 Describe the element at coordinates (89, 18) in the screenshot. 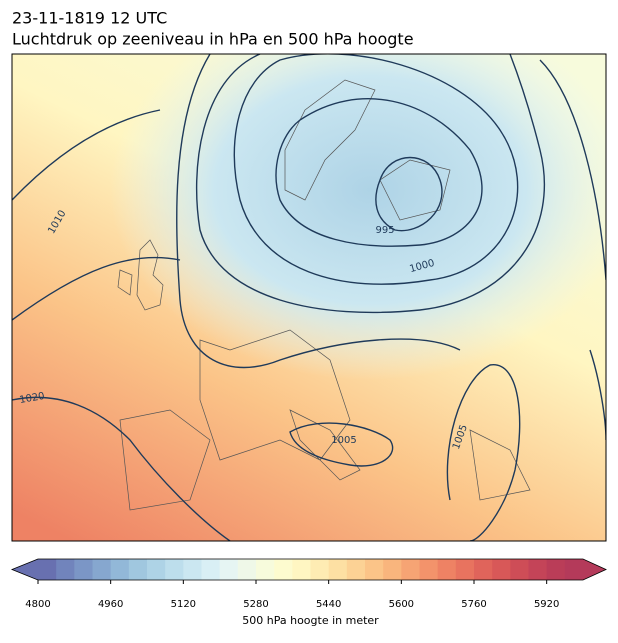

I see `title: 23-11-1819 12 UTC` at that location.